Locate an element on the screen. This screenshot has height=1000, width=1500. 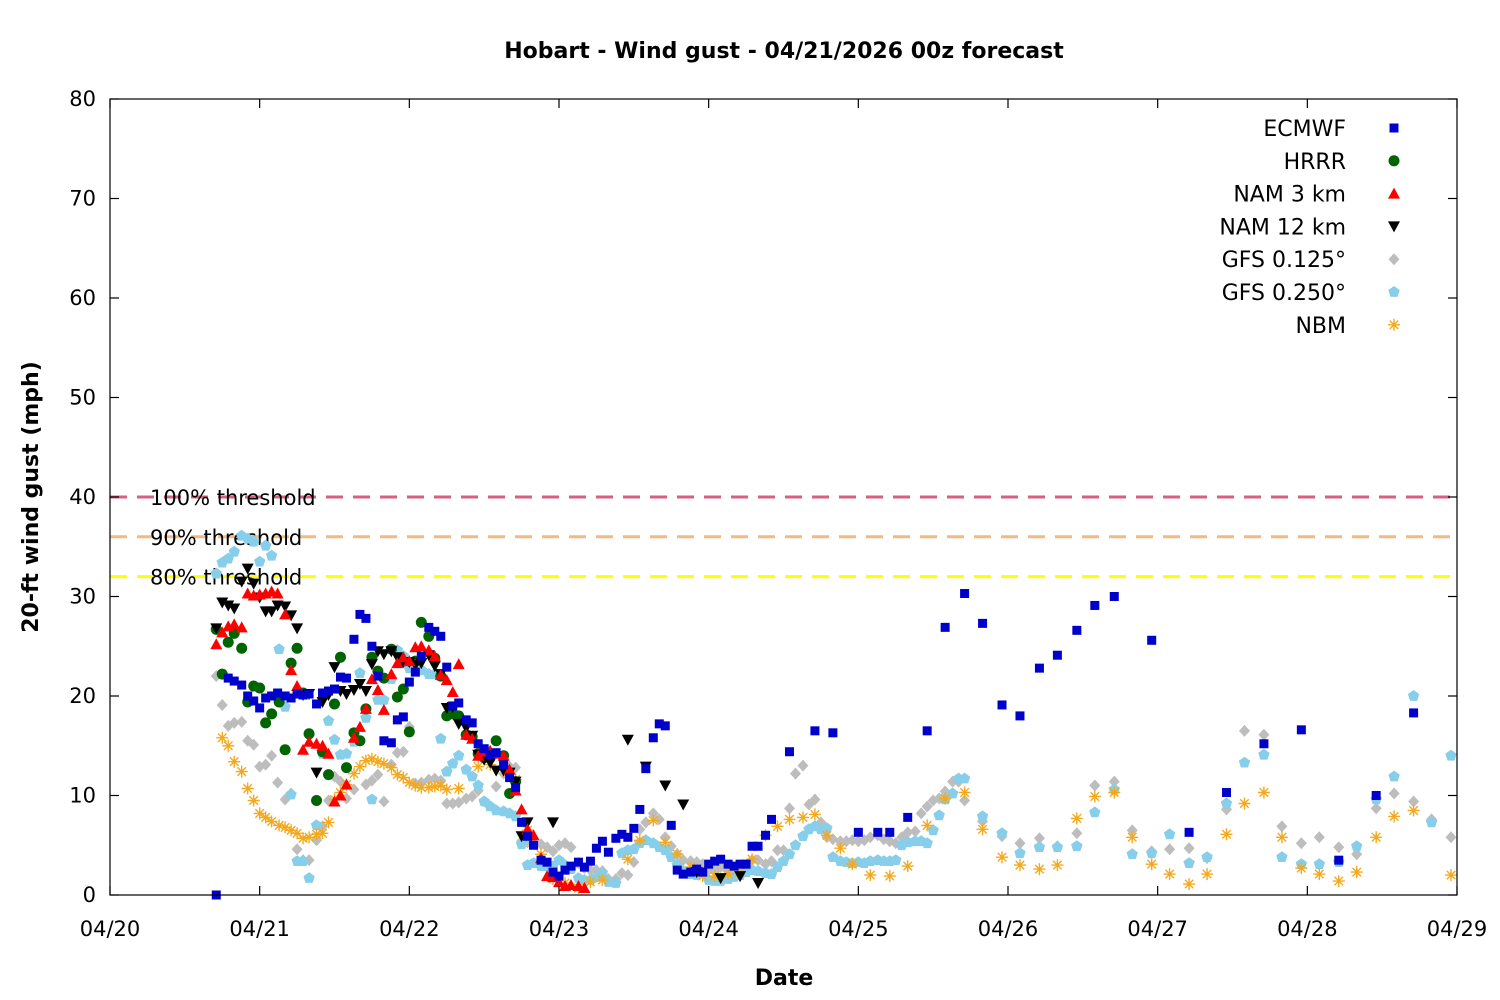
x-tick-label: 04/29 is located at coordinates (1457, 929).